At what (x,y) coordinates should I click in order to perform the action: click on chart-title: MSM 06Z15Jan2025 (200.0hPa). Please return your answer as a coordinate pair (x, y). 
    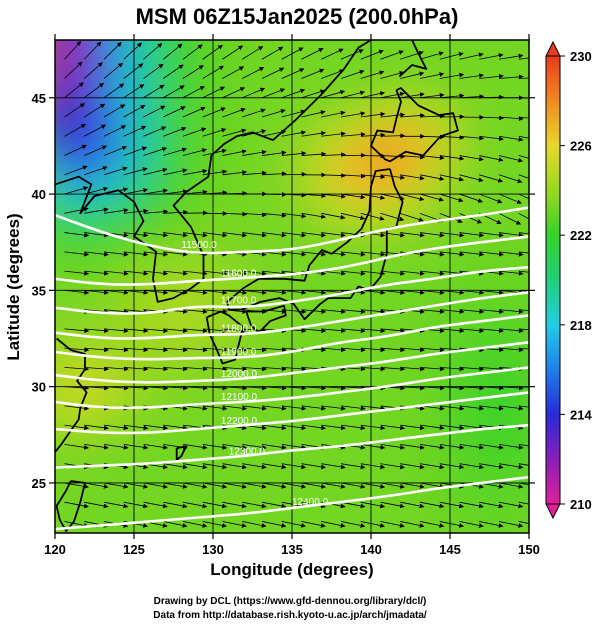
    Looking at the image, I should click on (297, 16).